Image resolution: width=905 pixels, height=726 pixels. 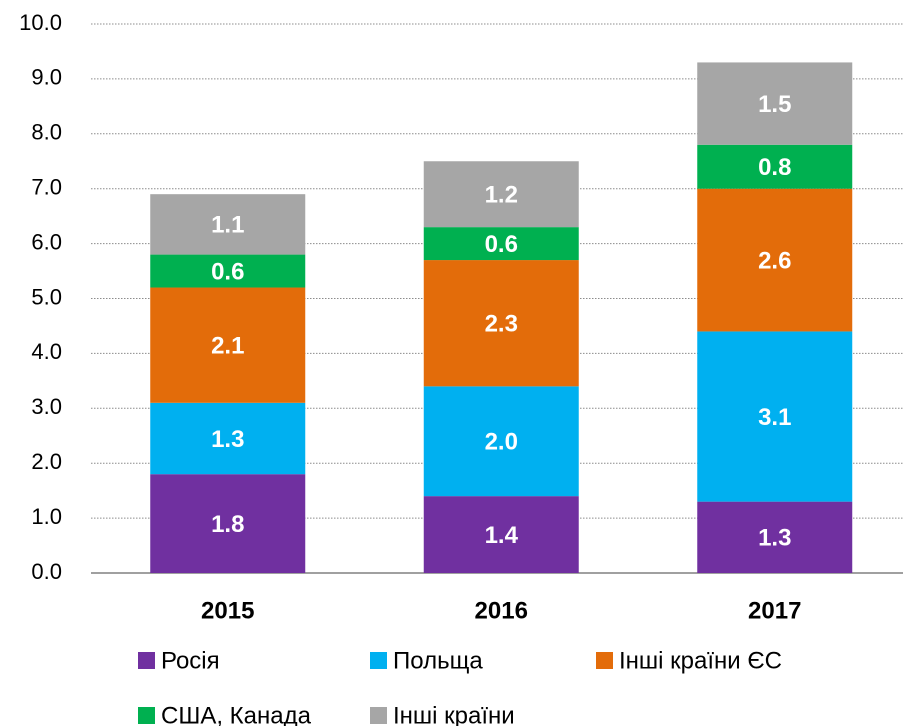 What do you see at coordinates (46, 461) in the screenshot?
I see `y-tick-label: 2.0` at bounding box center [46, 461].